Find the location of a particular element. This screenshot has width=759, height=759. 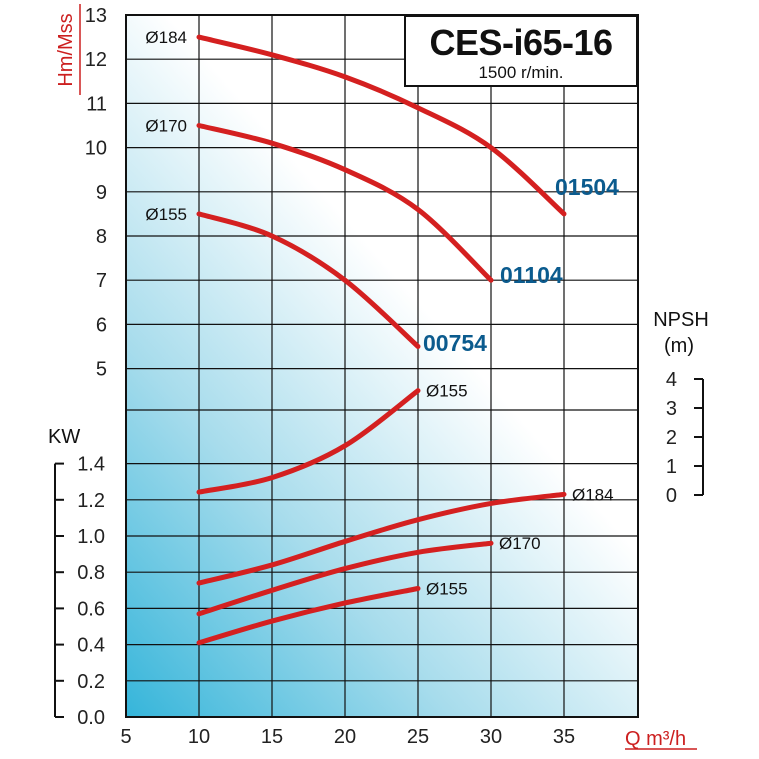

head-tick-label: 10 is located at coordinates (96, 149).